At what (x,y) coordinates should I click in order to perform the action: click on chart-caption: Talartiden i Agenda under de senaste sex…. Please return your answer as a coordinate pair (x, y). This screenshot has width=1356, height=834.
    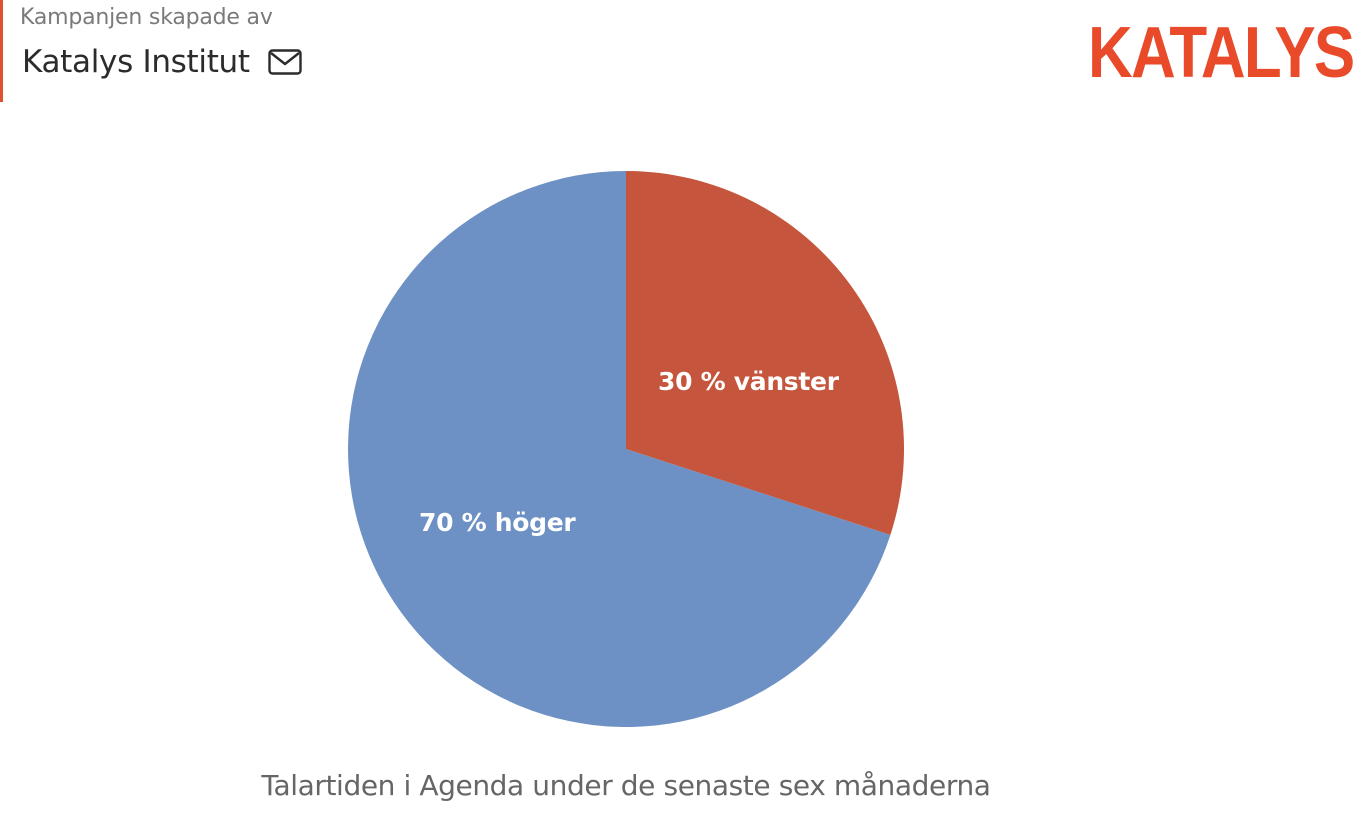
    Looking at the image, I should click on (626, 785).